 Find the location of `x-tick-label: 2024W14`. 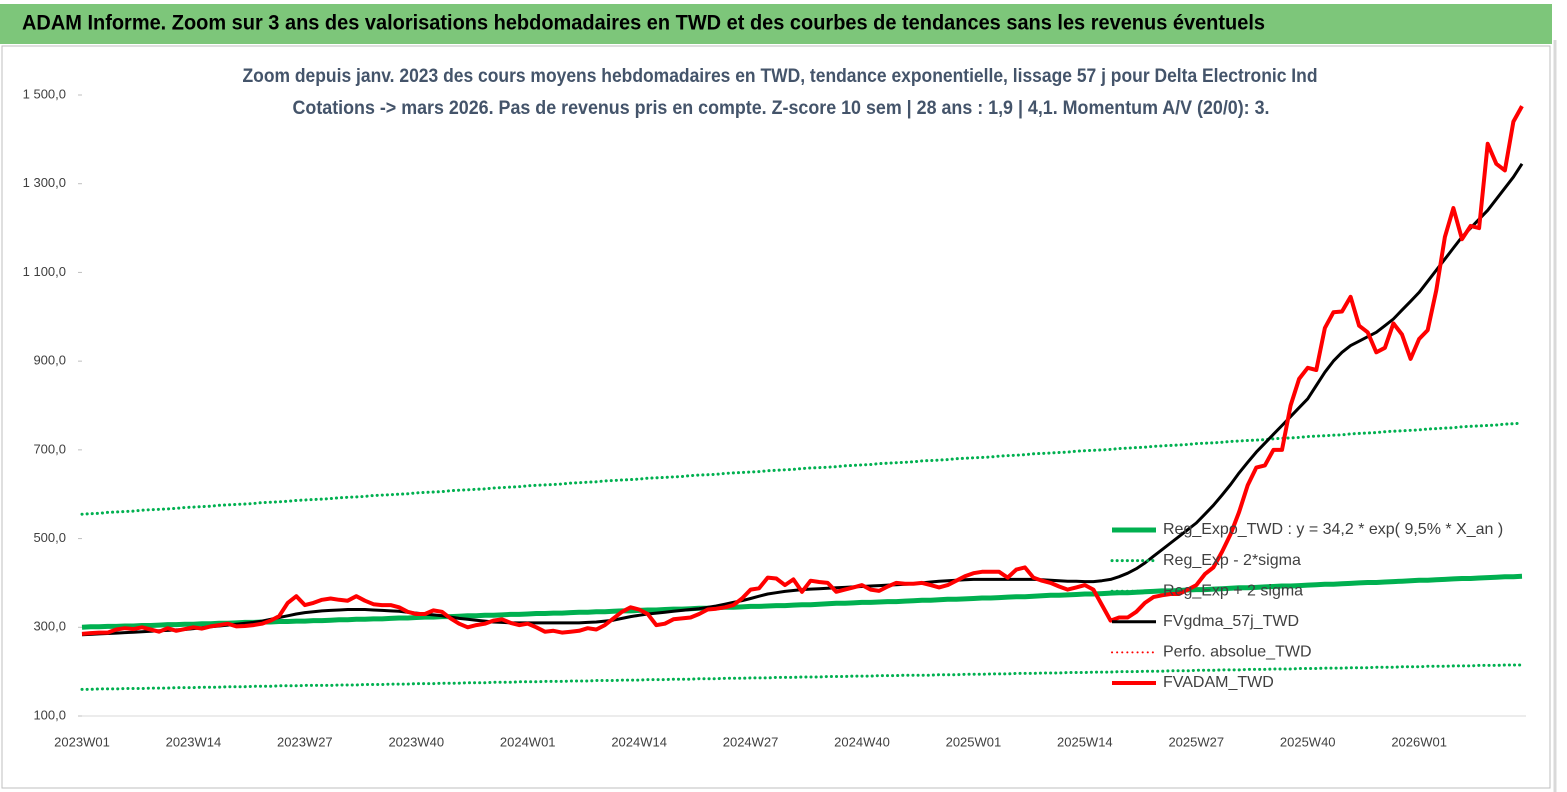

x-tick-label: 2024W14 is located at coordinates (639, 741).